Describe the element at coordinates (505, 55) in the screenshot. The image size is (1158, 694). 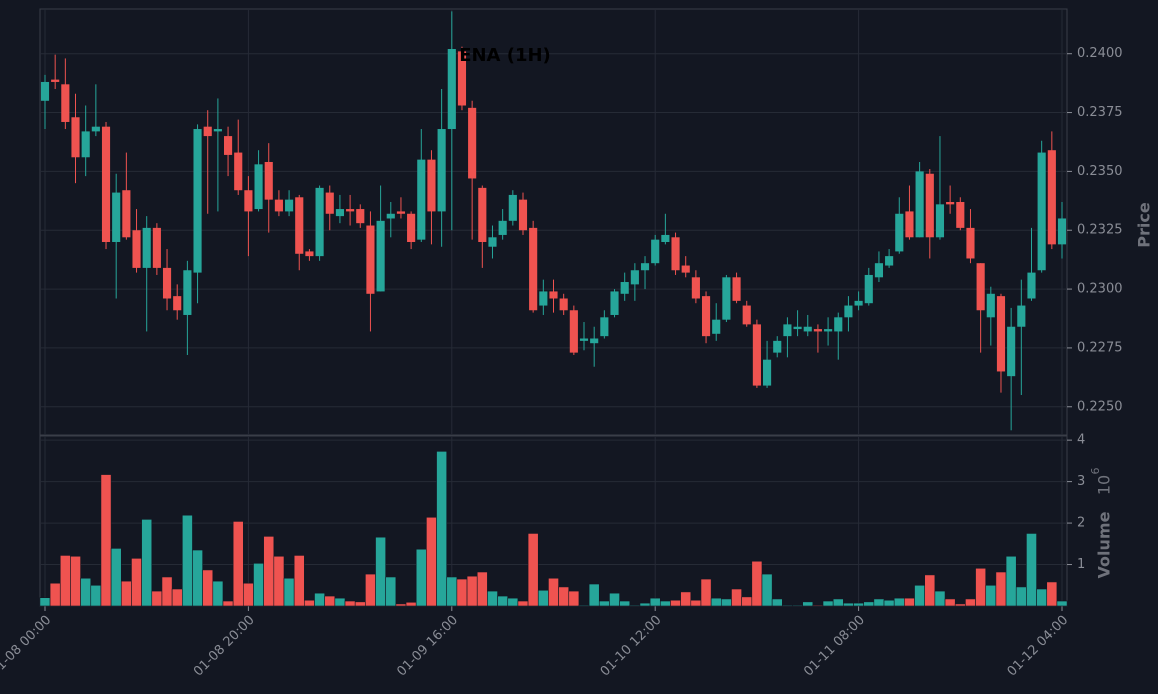
I see `chart-title: ENA (1H)` at that location.